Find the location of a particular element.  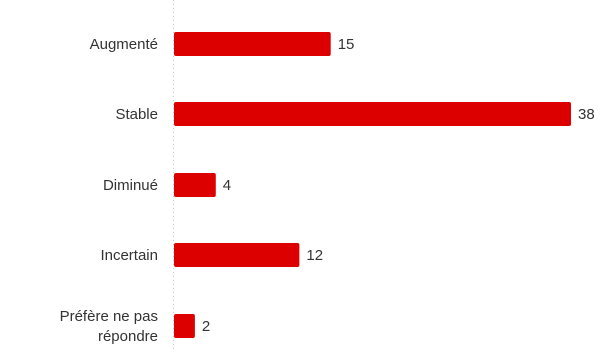

category-label-2: Diminué is located at coordinates (130, 185).